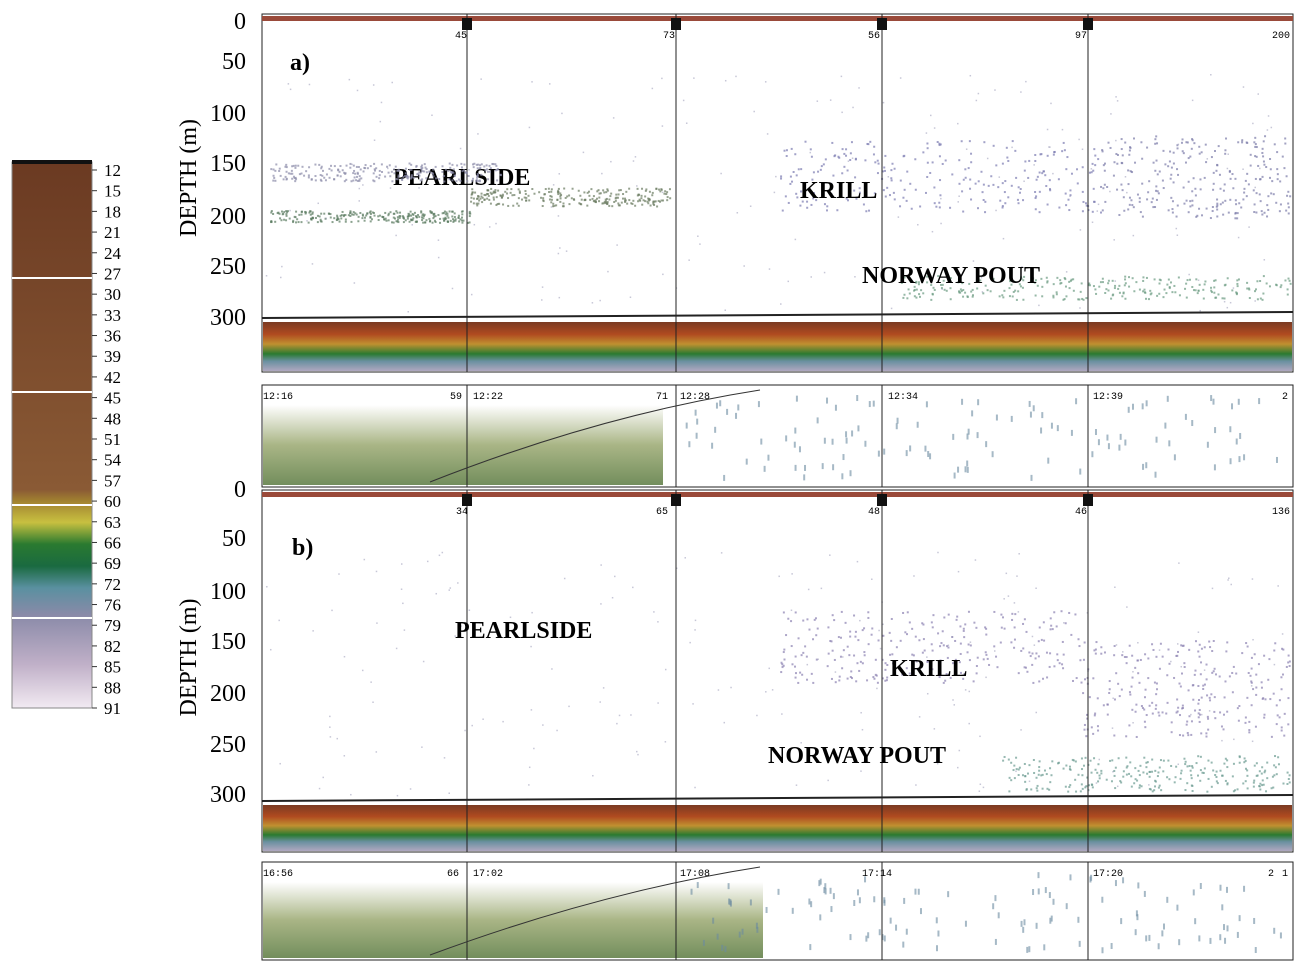 This screenshot has height=963, width=1300. I want to click on echogram-number: 136, so click(1281, 512).